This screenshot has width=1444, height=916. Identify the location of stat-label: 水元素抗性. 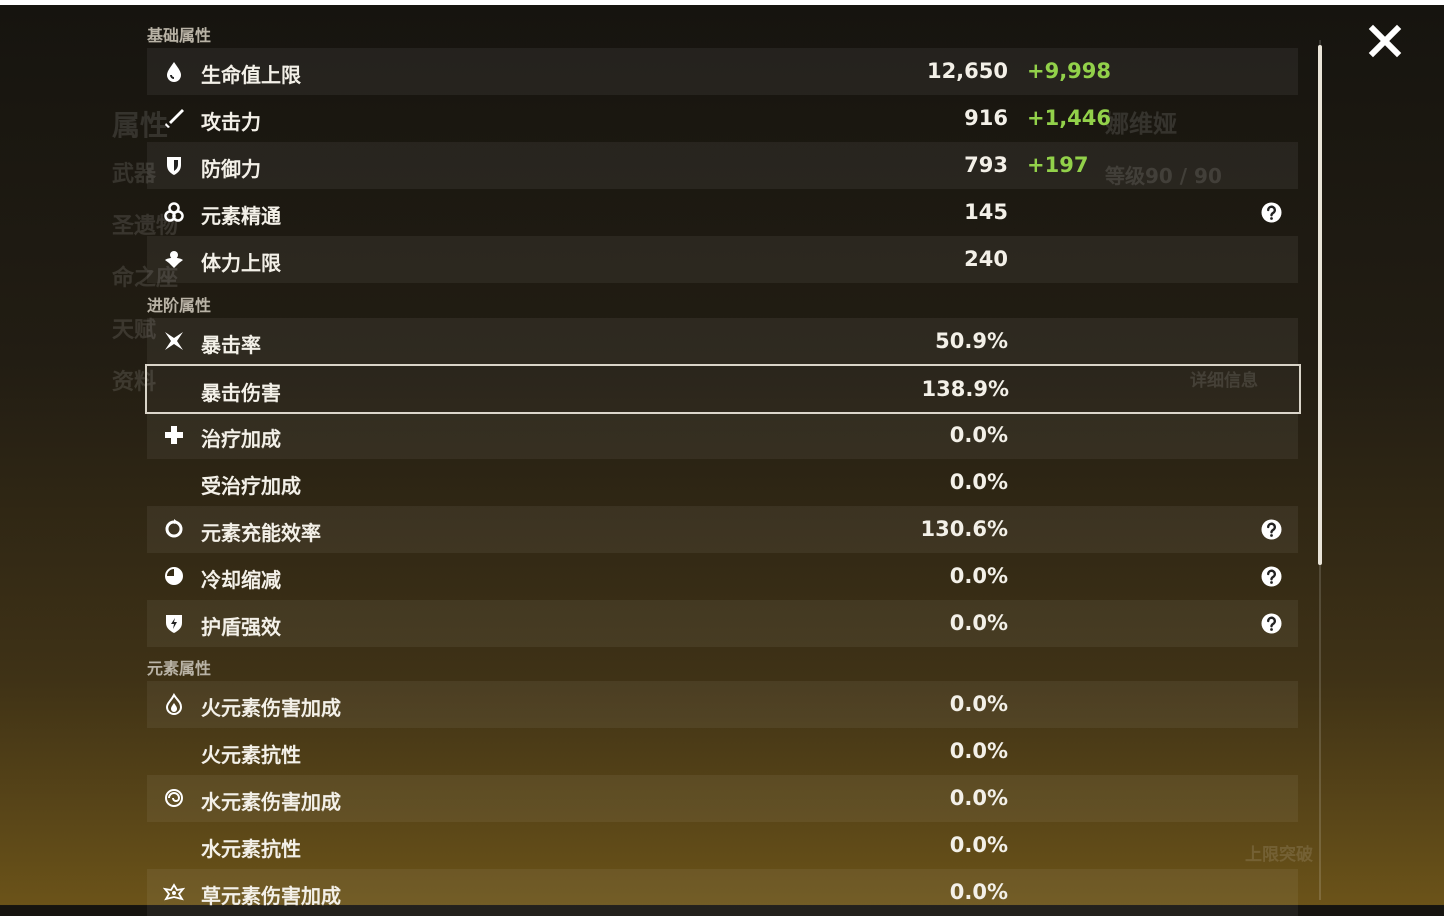
(251, 849).